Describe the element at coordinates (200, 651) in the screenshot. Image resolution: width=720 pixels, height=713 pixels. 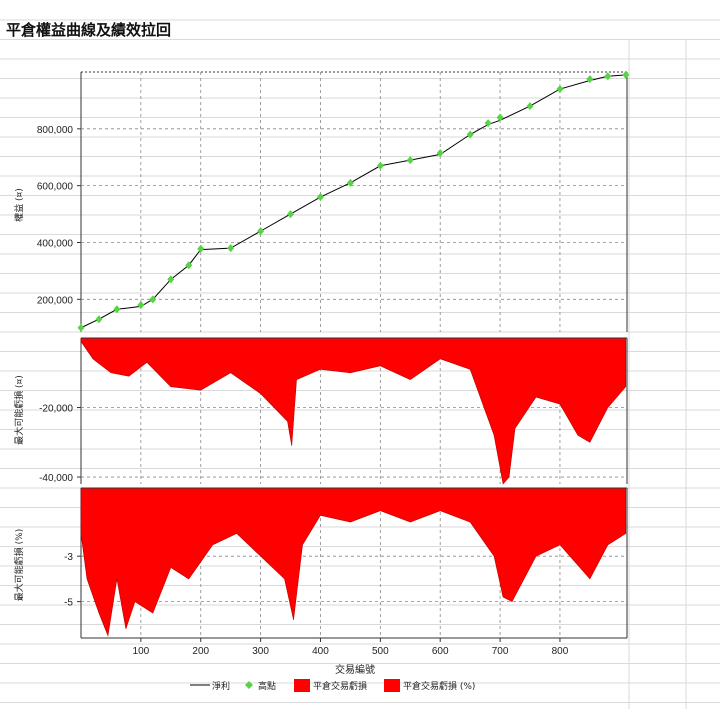
I see `x-tick-label: 200` at that location.